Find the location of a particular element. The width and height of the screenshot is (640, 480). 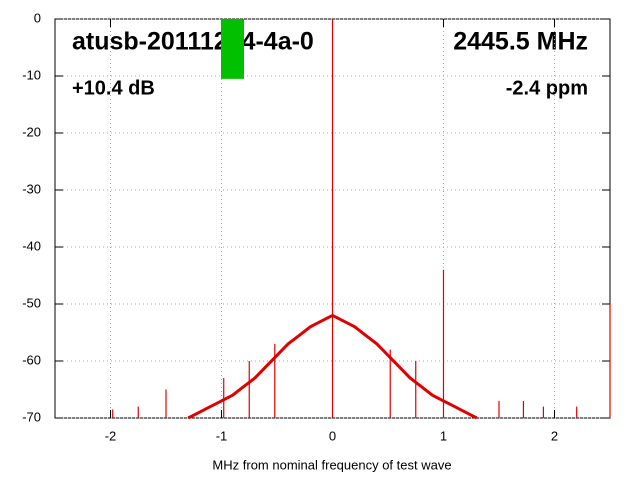

x-axis-label: MHz from nominal frequency of test wave is located at coordinates (331, 464).